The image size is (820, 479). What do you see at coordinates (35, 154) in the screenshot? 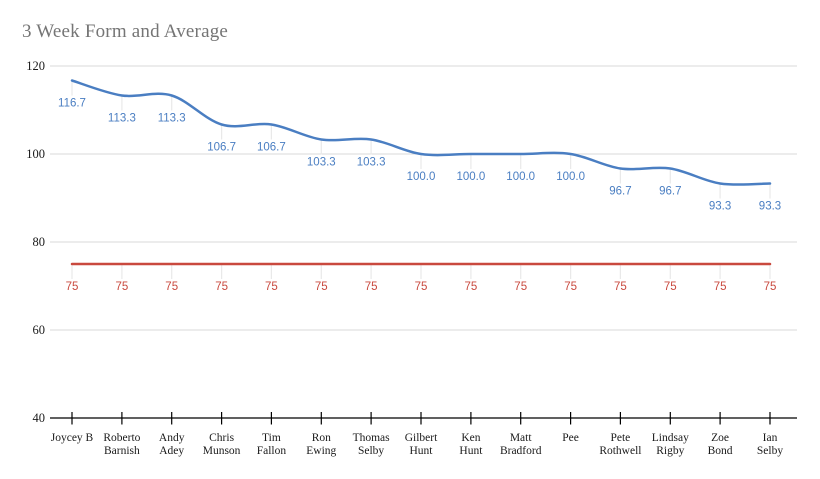
I see `y-axis-tick-label: 100` at bounding box center [35, 154].